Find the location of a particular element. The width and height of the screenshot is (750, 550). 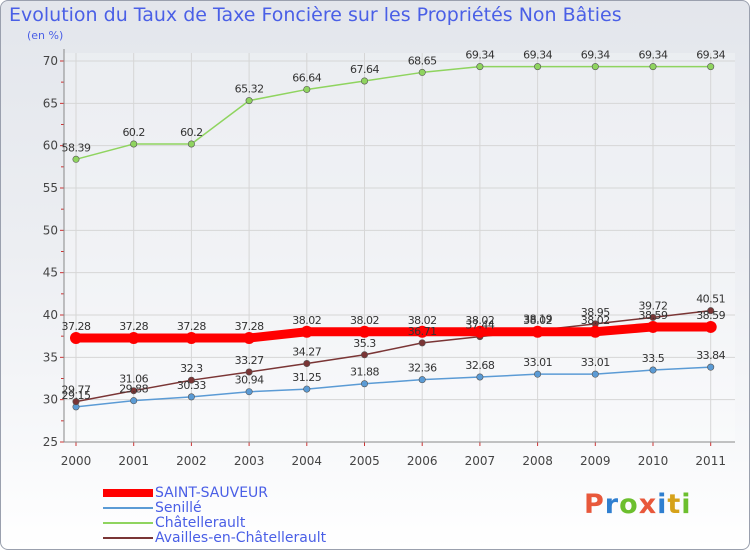

y-tick-label: 35 is located at coordinates (50, 357).